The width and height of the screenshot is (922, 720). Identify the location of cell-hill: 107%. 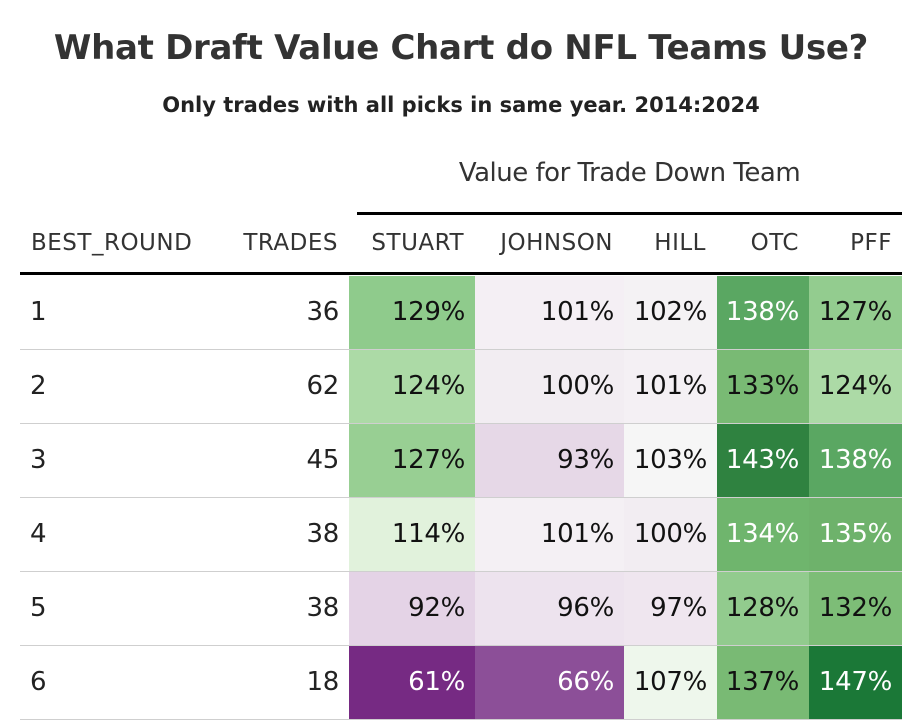
(670, 682).